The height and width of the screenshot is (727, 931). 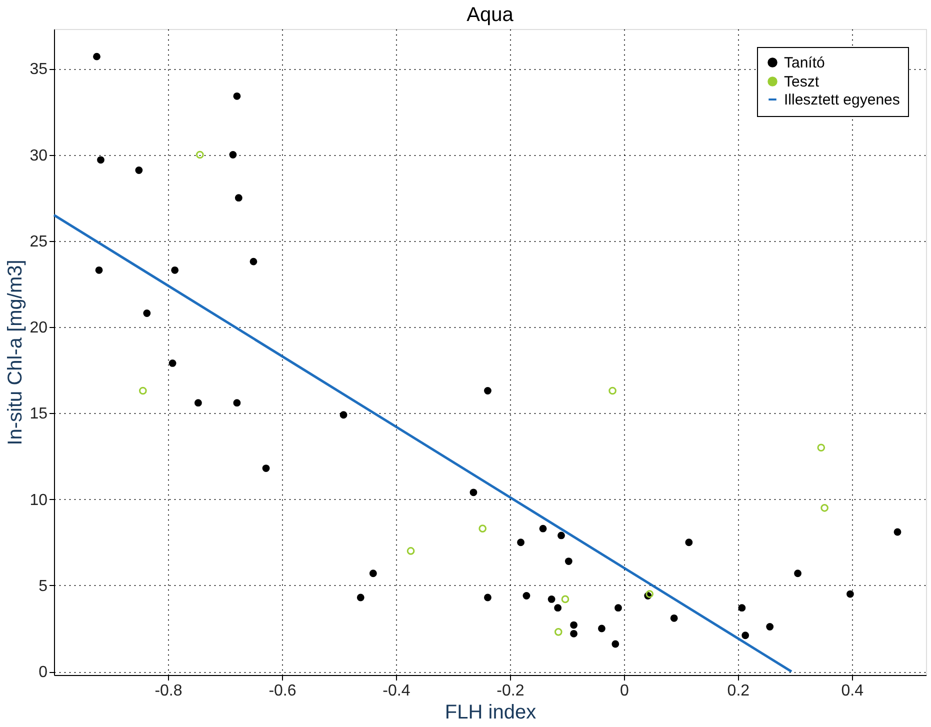 I want to click on x-axis-title: FLH index, so click(x=490, y=713).